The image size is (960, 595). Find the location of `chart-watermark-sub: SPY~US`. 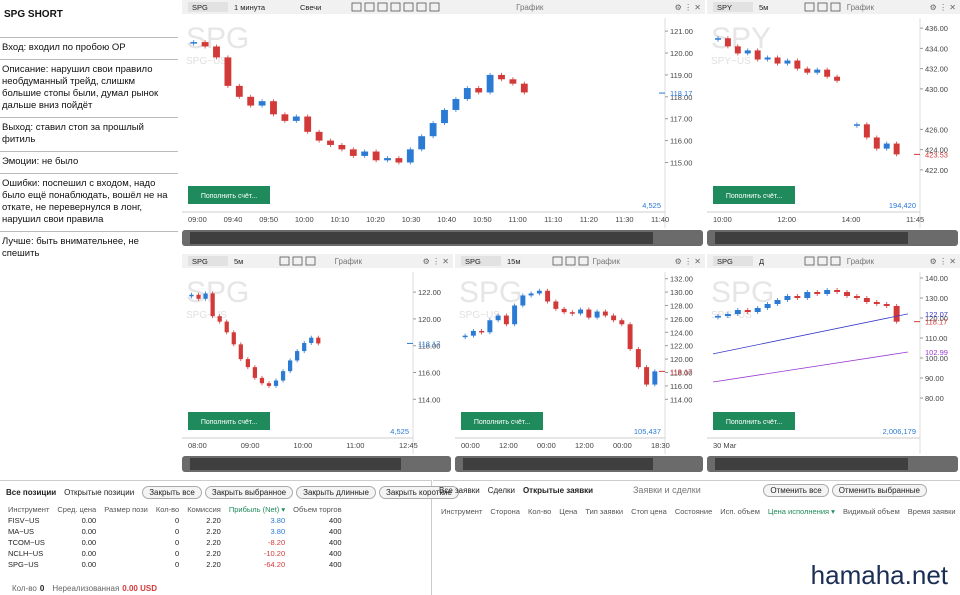

chart-watermark-sub: SPY~US is located at coordinates (731, 61).